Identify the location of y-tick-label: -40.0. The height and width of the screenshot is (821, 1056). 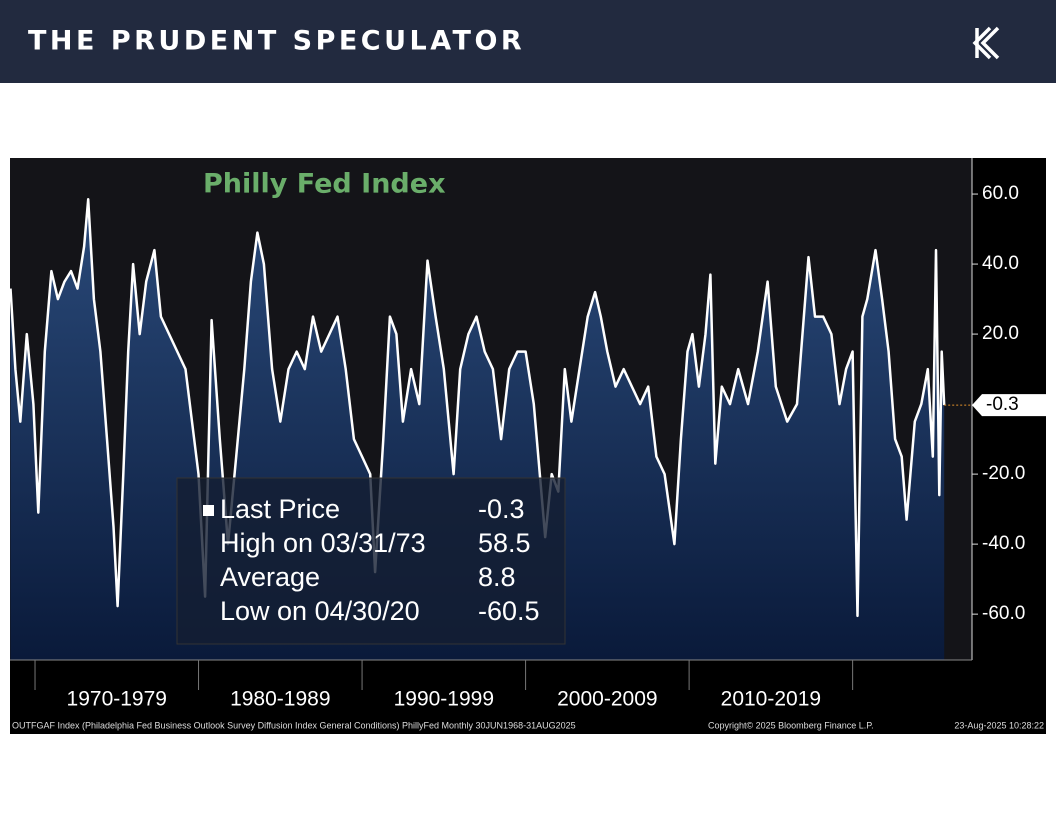
(1003, 543).